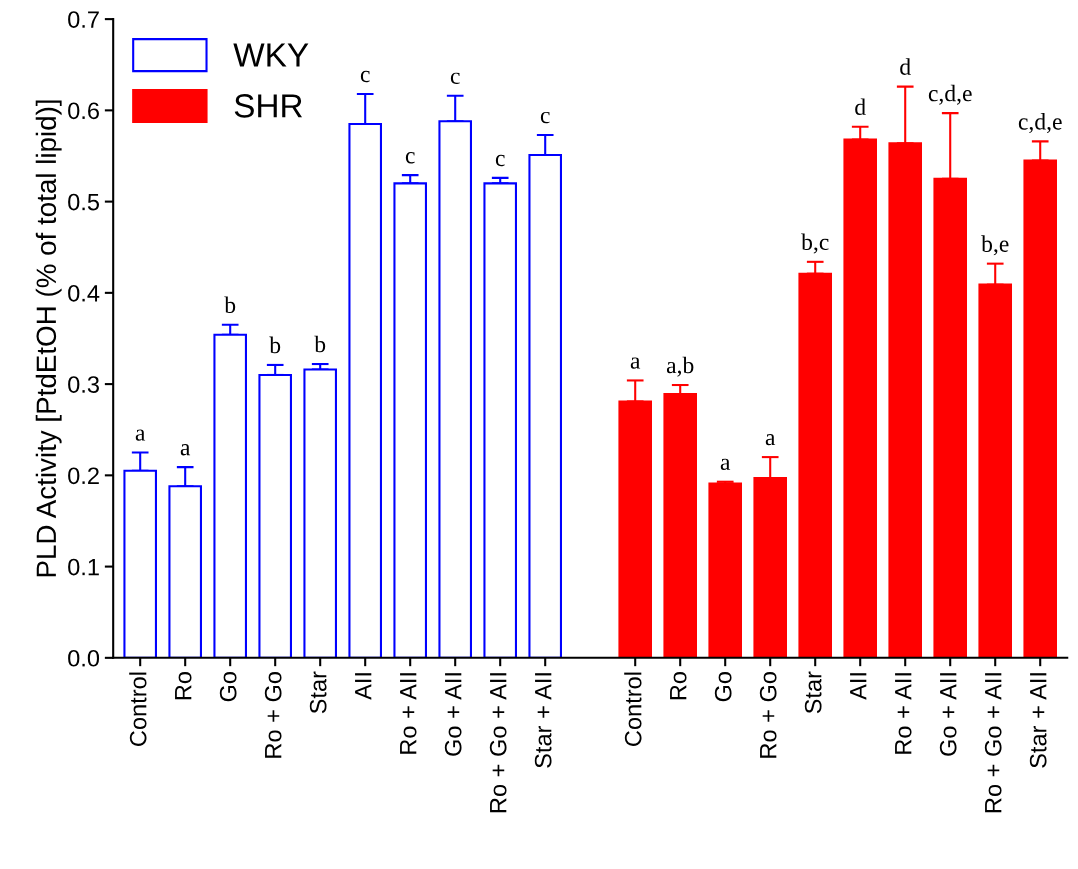 The height and width of the screenshot is (869, 1078). Describe the element at coordinates (271, 55) in the screenshot. I see `legend-label: WKY` at that location.